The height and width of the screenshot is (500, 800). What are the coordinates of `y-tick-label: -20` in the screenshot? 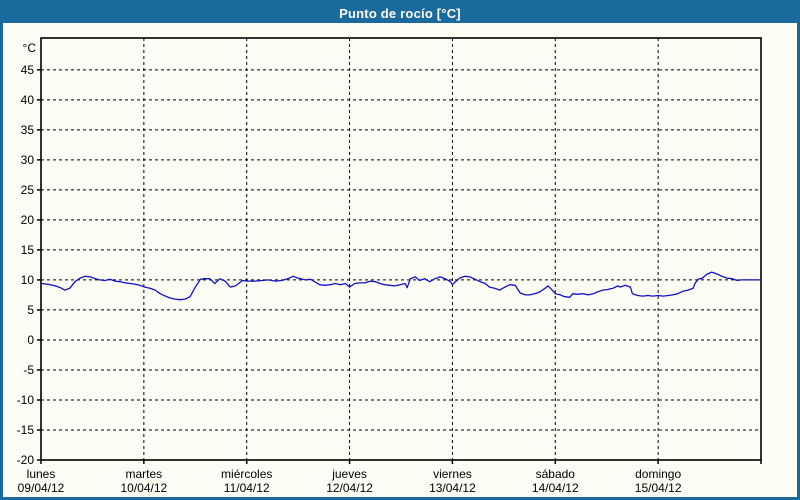 It's located at (26, 460).